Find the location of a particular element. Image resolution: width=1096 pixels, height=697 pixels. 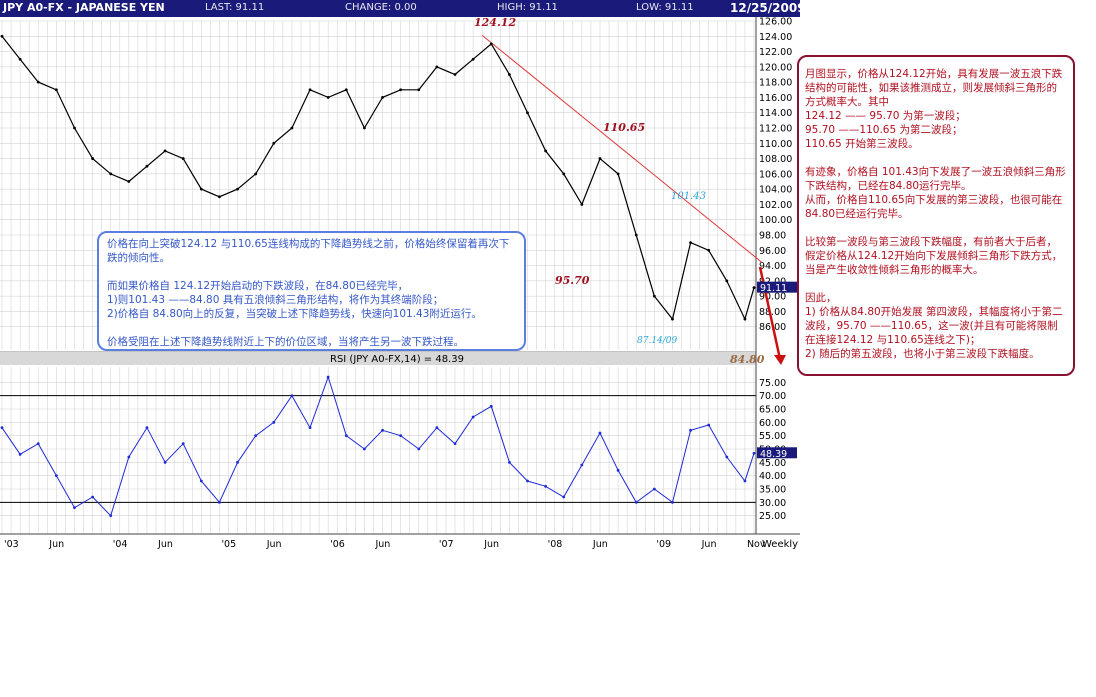

low-value: LOW: 91.11 is located at coordinates (665, 7).